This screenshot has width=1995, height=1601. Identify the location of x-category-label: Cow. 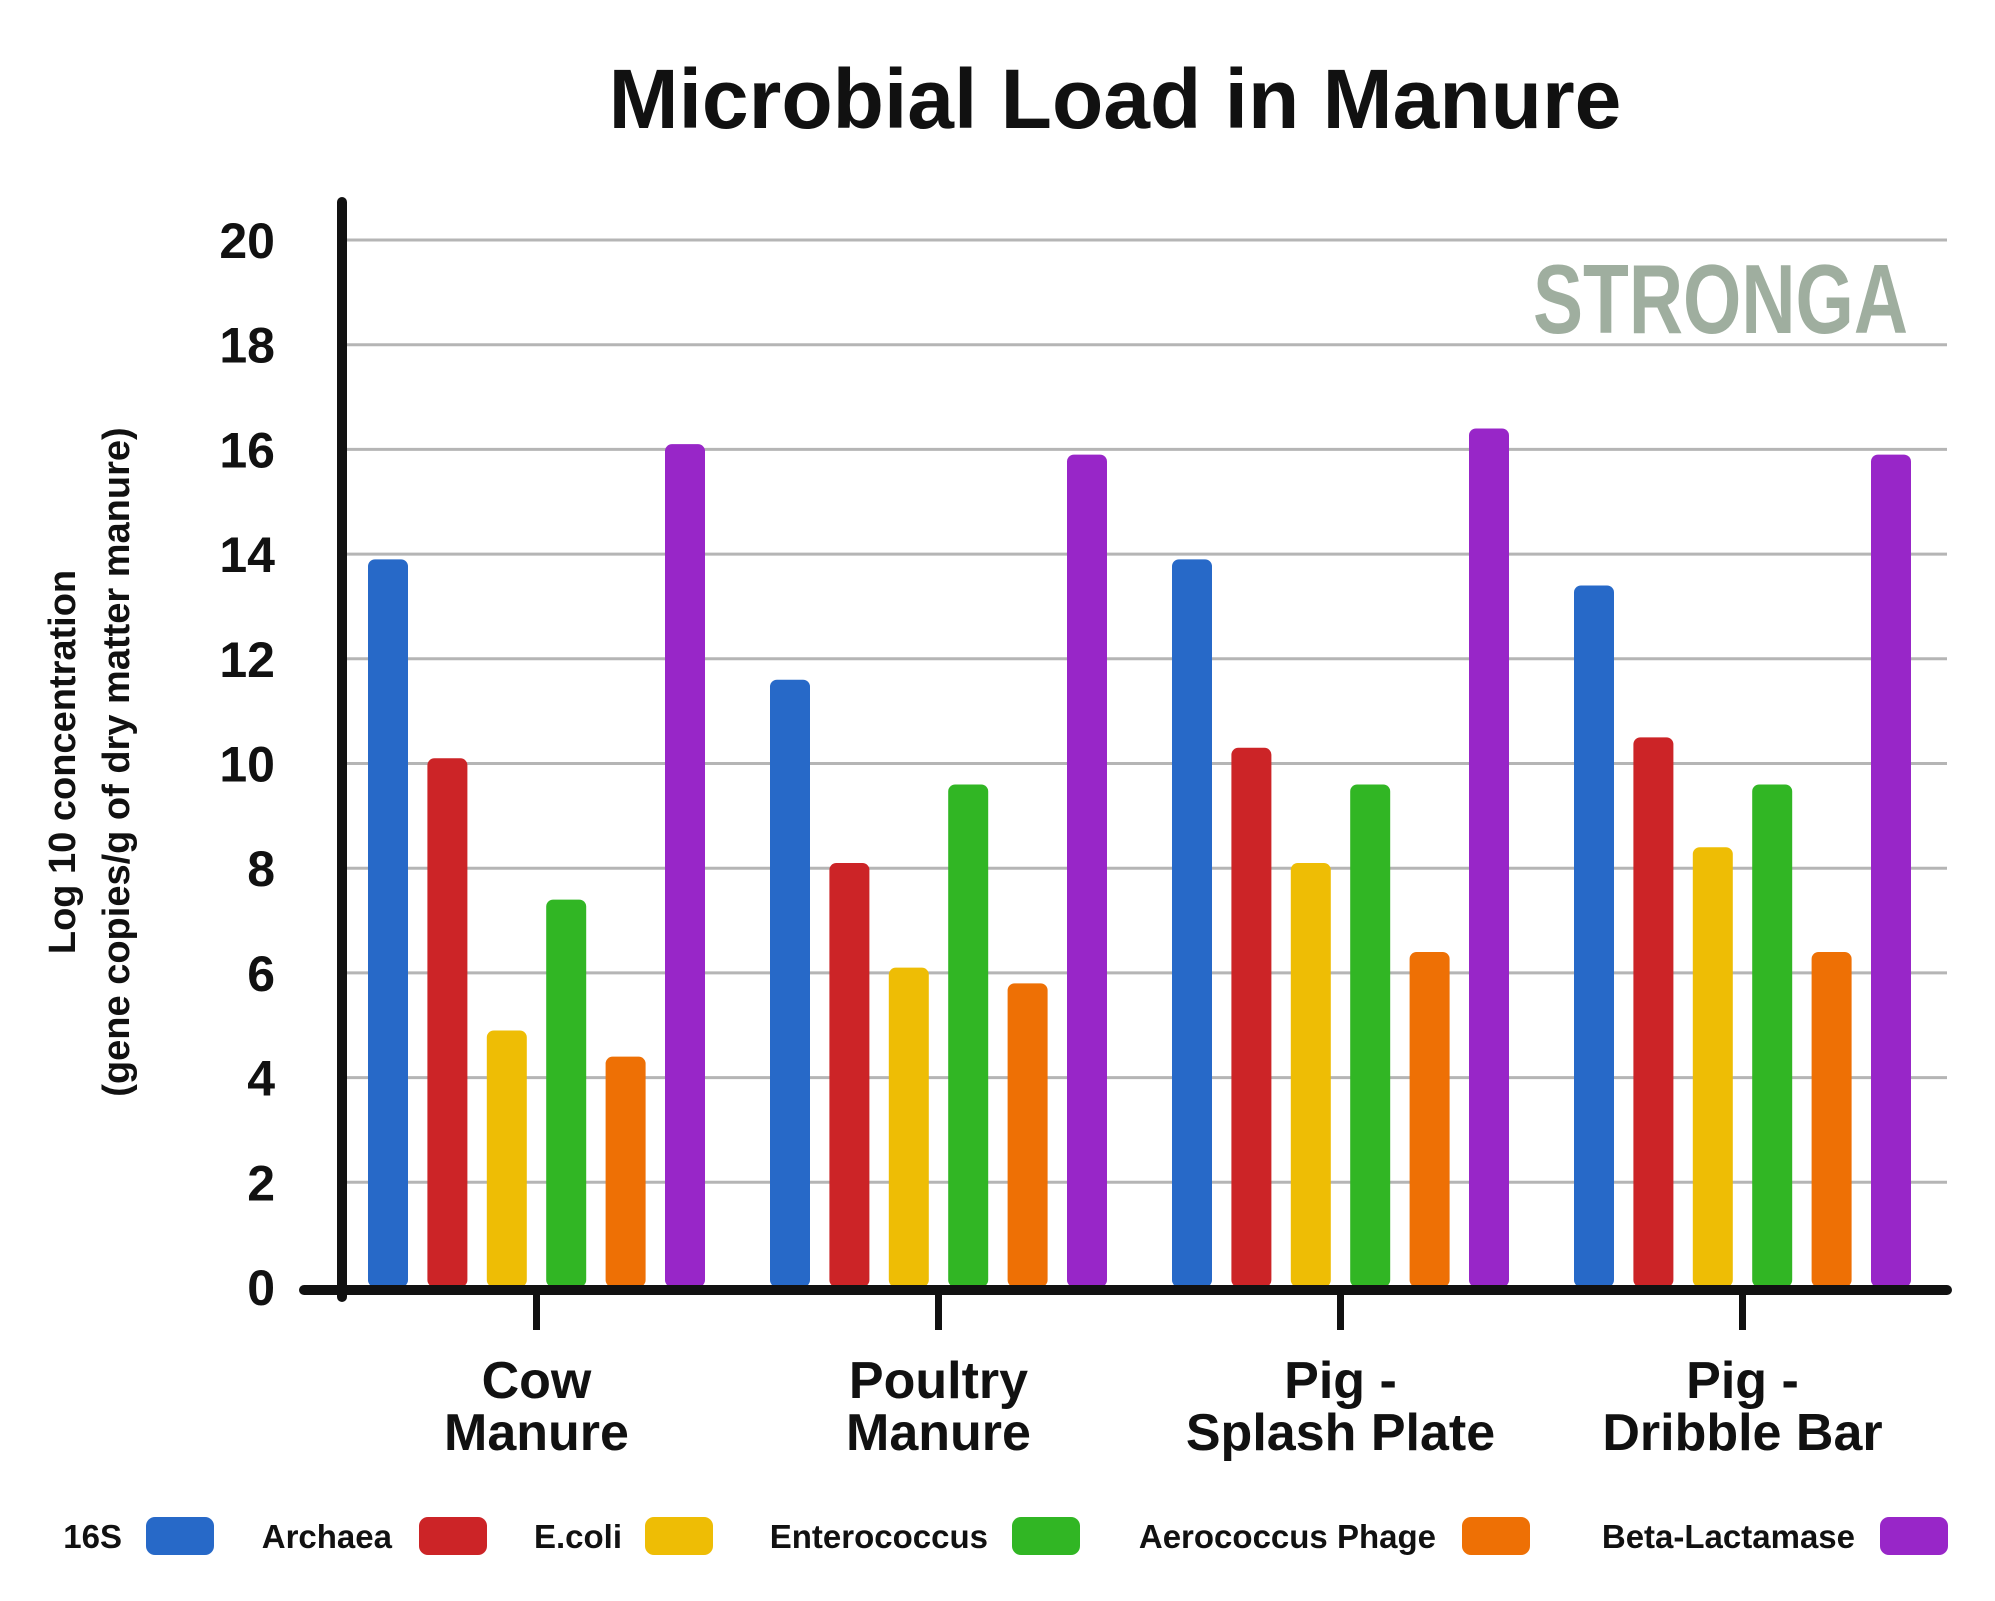
(537, 1381).